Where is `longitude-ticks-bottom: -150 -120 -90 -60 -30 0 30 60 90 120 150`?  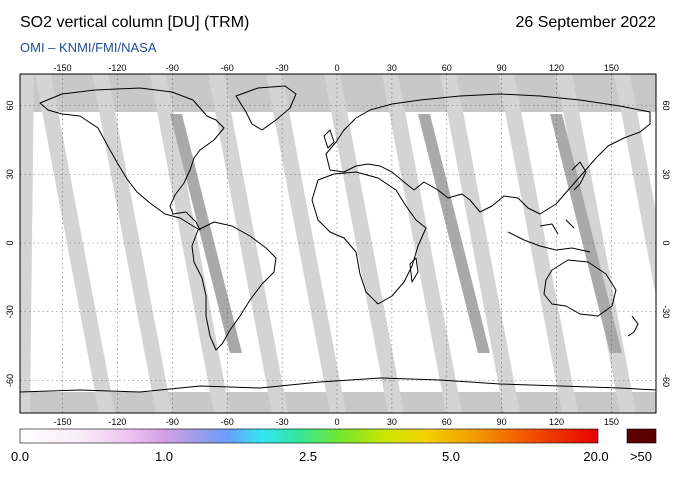
longitude-ticks-bottom: -150 -120 -90 -60 -30 0 30 60 90 120 150 is located at coordinates (336, 422).